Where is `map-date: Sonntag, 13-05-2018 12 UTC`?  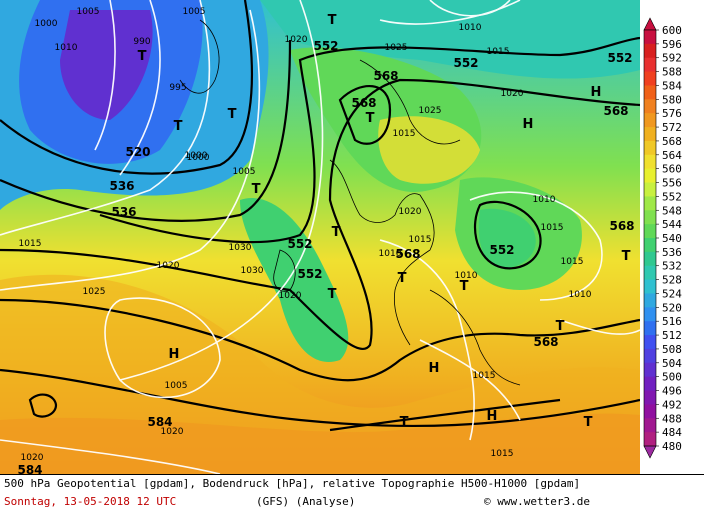
map-date: Sonntag, 13-05-2018 12 UTC is located at coordinates (90, 501).